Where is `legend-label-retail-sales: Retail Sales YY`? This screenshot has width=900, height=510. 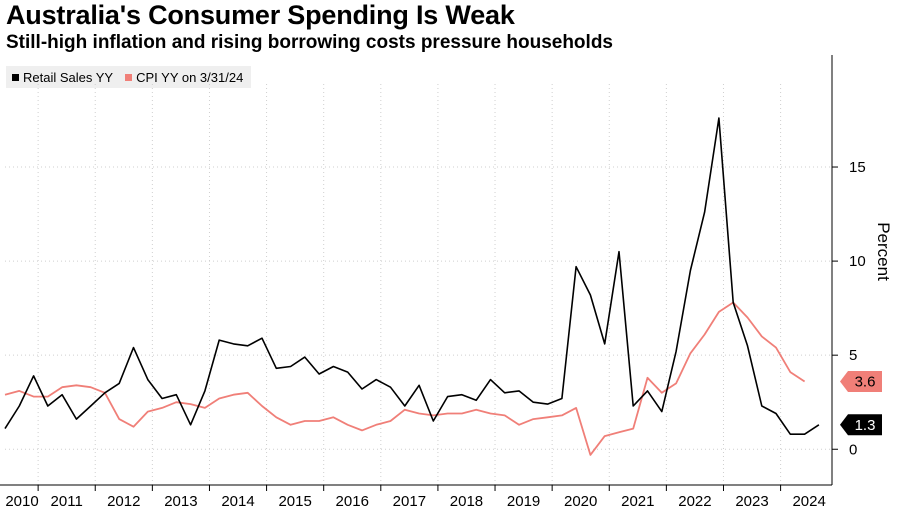 legend-label-retail-sales: Retail Sales YY is located at coordinates (68, 77).